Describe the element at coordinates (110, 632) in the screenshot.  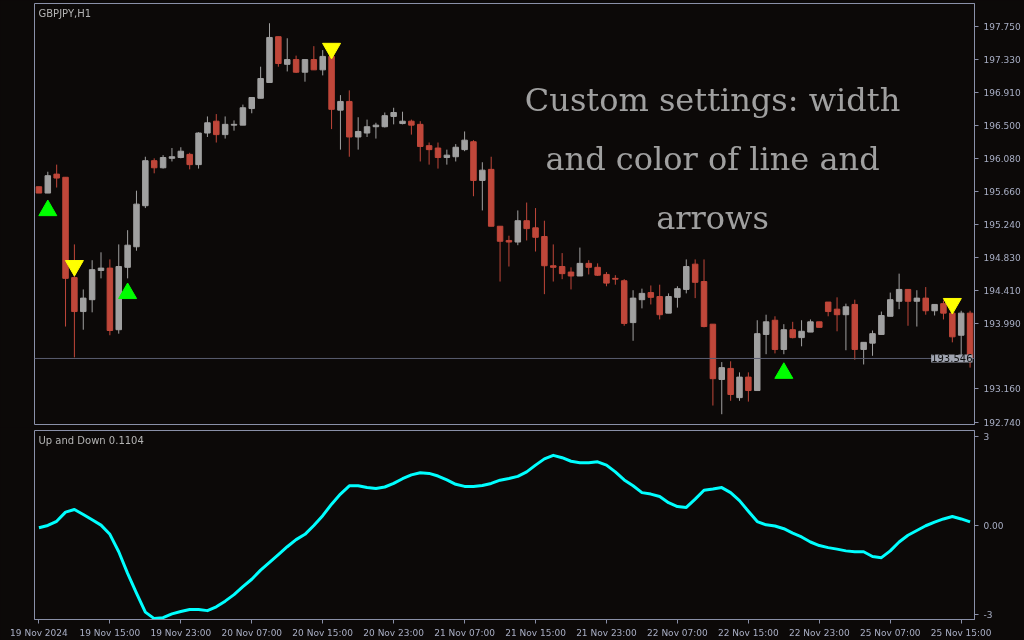
I see `x-tick-label: 19 Nov 15:00` at that location.